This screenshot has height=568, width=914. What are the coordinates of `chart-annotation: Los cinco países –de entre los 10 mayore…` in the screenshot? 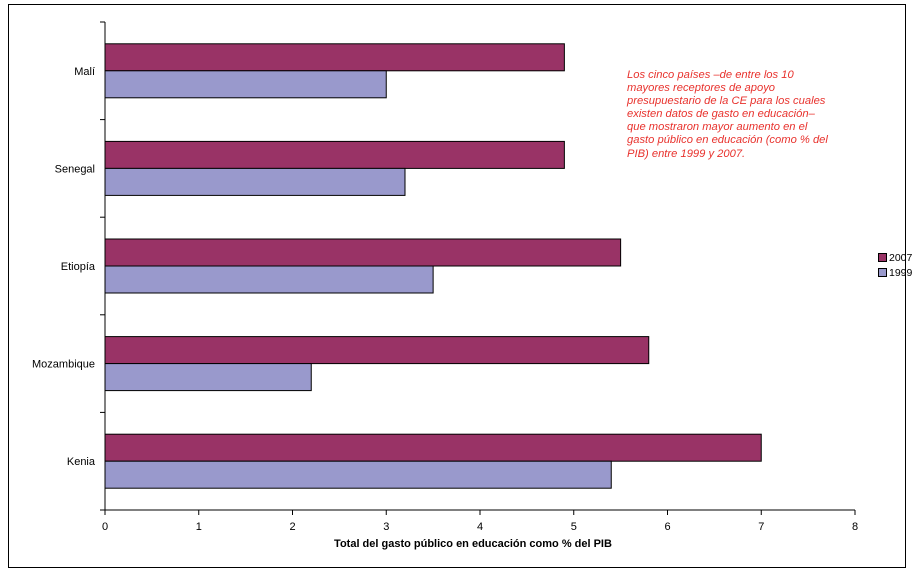 It's located at (727, 114).